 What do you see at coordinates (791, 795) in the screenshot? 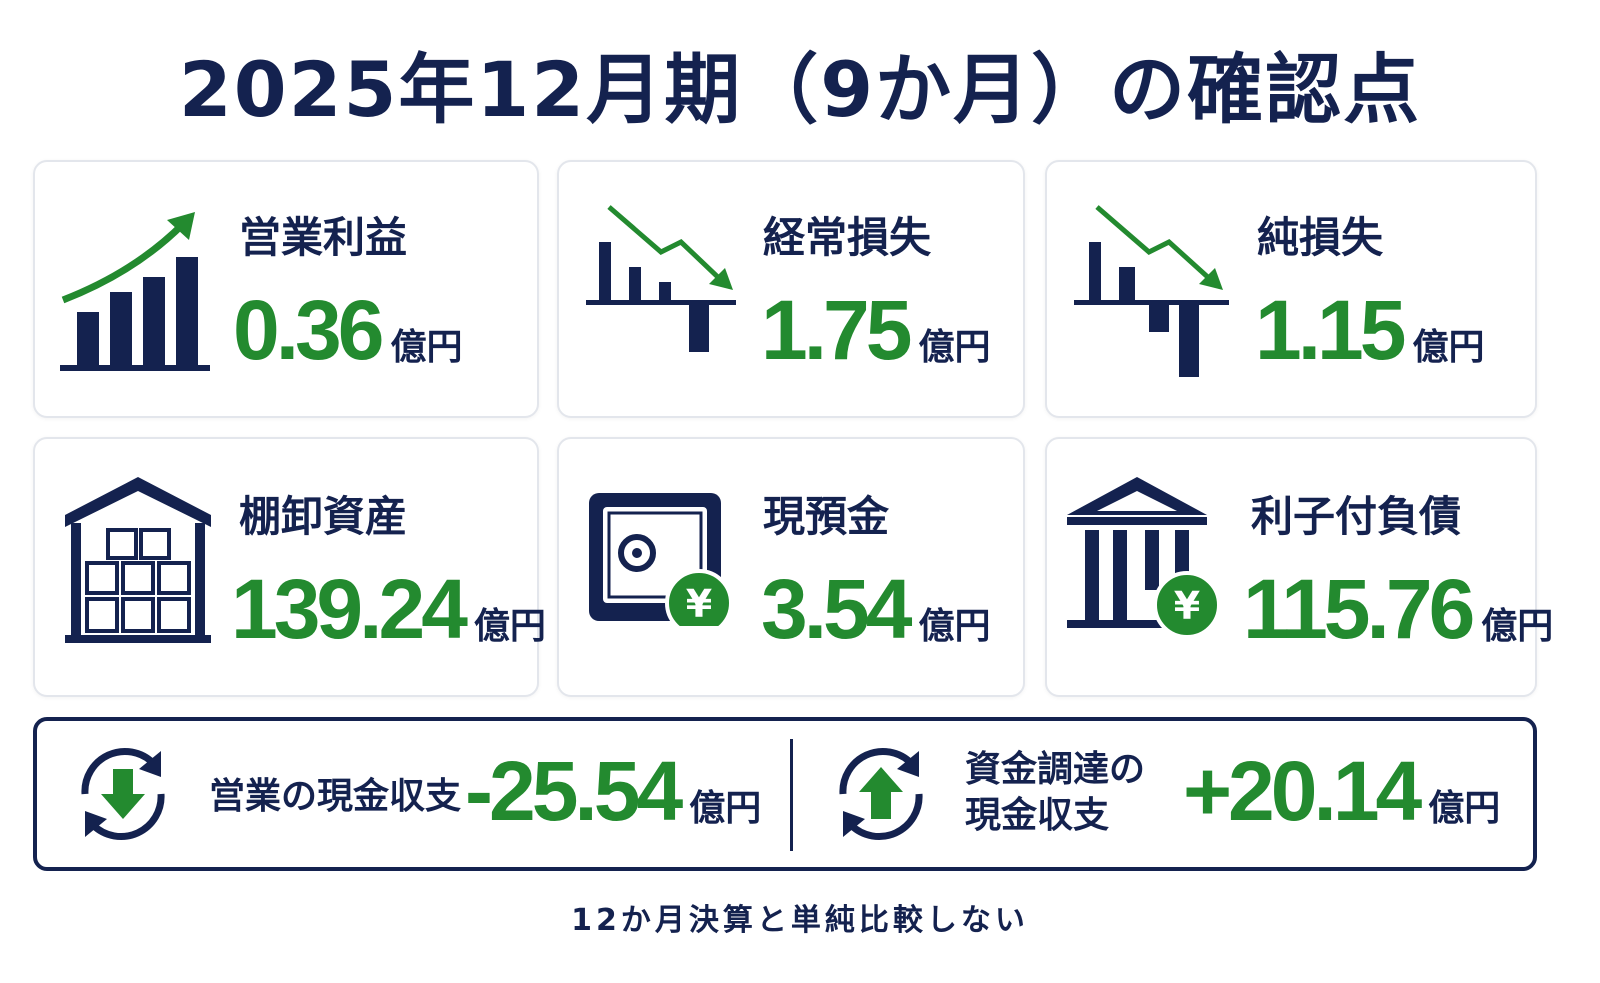
I see `divider` at bounding box center [791, 795].